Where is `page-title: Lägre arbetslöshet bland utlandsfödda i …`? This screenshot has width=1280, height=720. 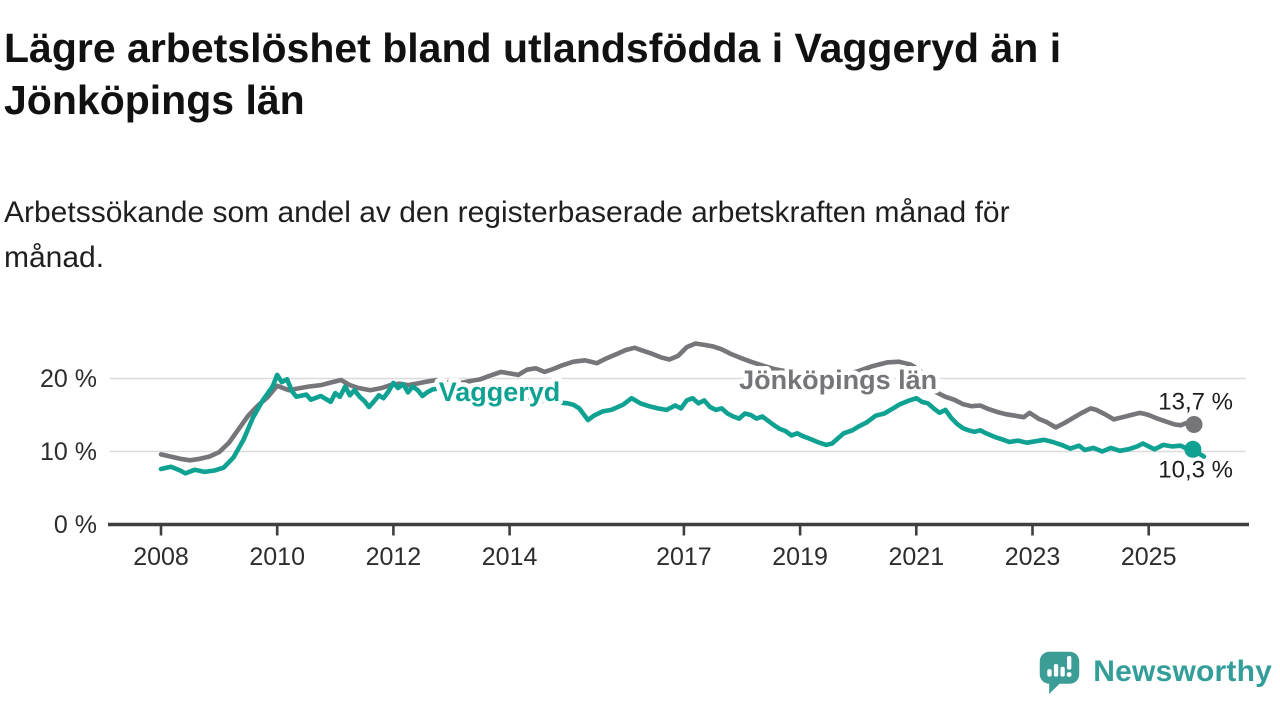
page-title: Lägre arbetslöshet bland utlandsfödda i … is located at coordinates (532, 74).